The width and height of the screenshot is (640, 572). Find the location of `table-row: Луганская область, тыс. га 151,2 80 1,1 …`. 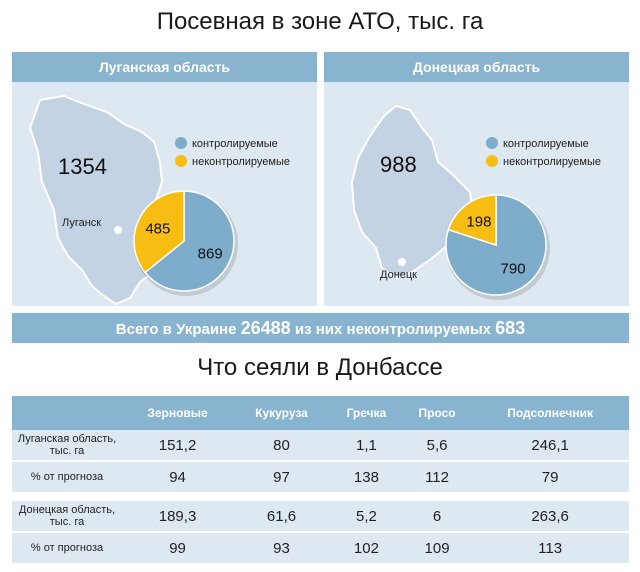

table-row: Луганская область, тыс. га 151,2 80 1,1 … is located at coordinates (320, 446).